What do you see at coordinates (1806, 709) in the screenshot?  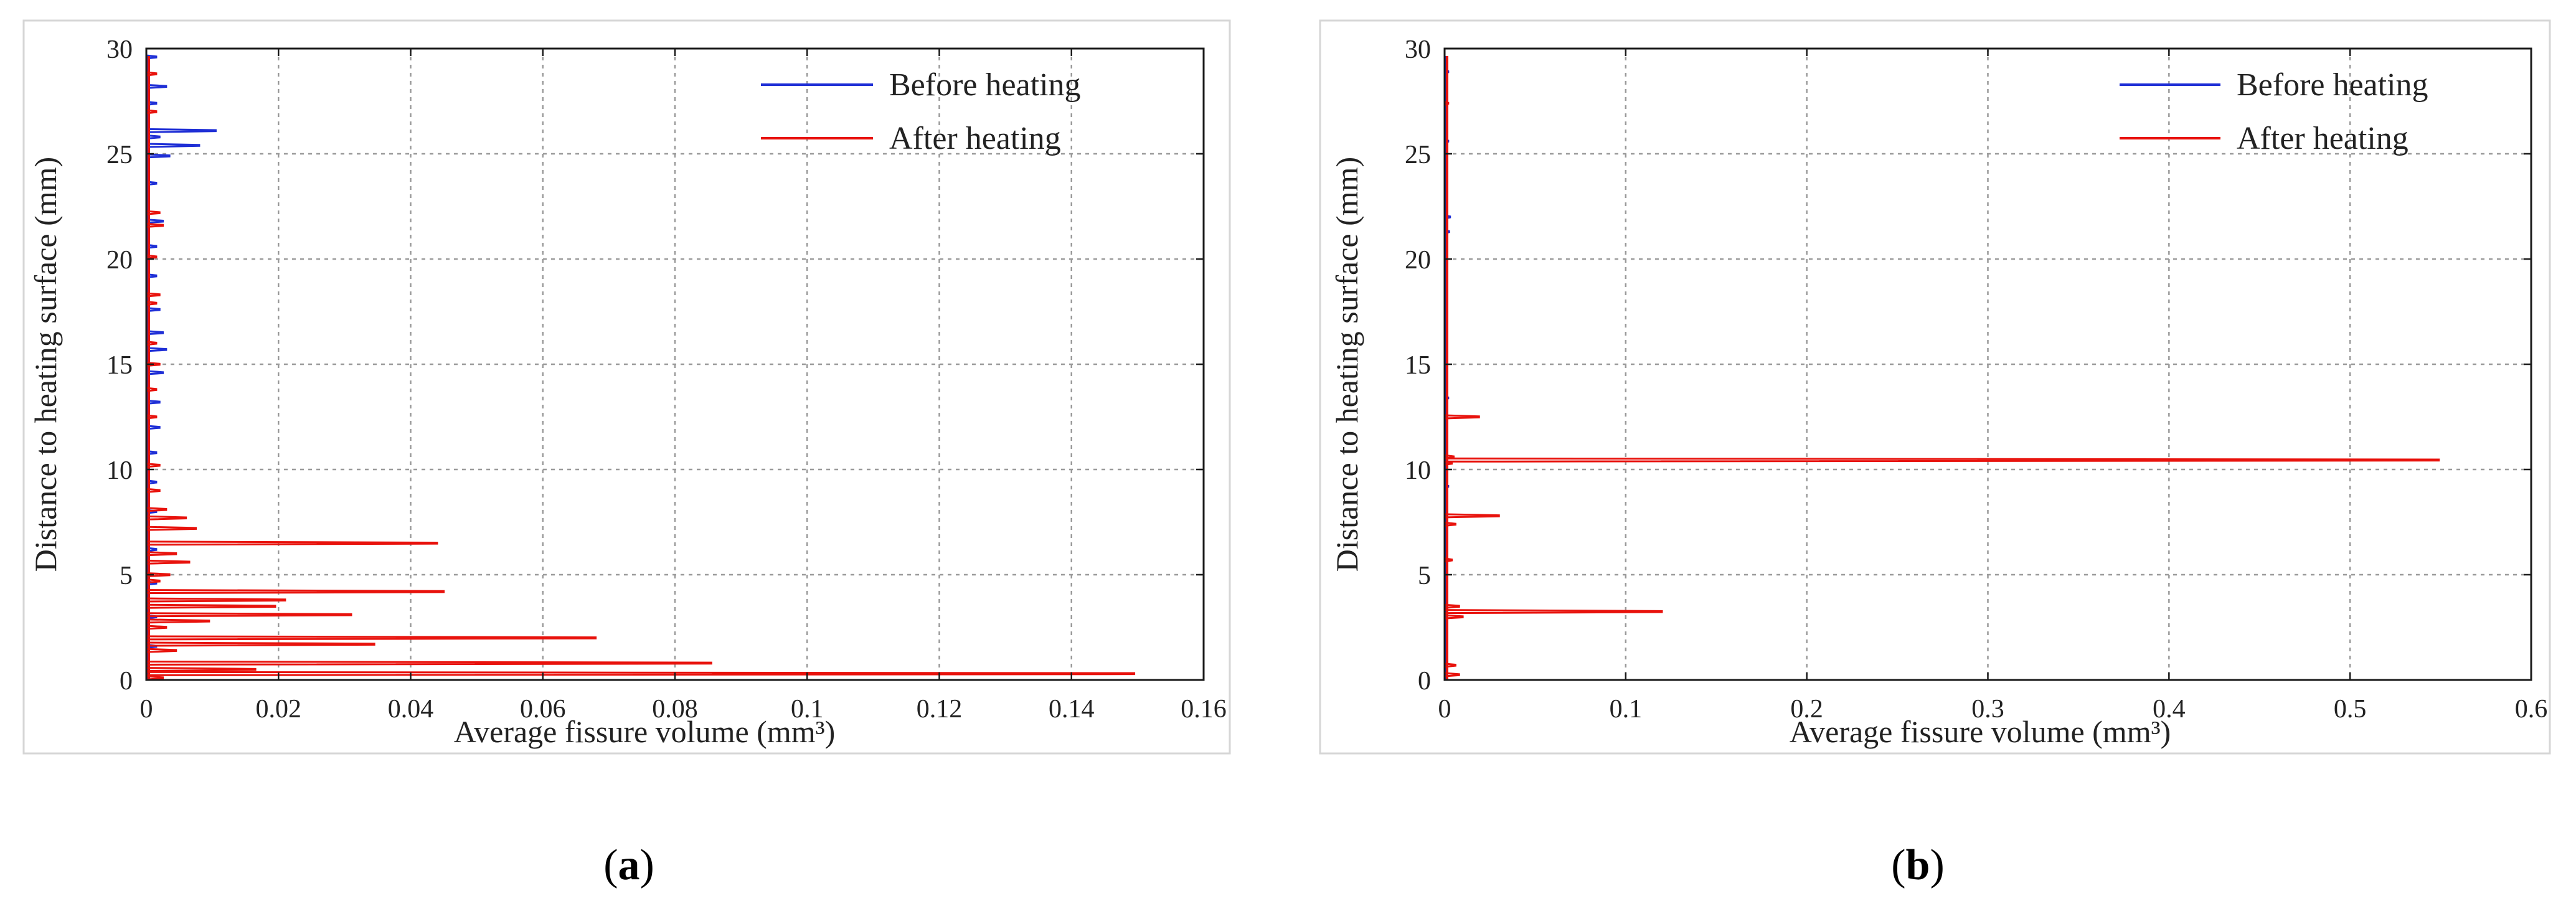 I see `x-tick-label: 0.2` at bounding box center [1806, 709].